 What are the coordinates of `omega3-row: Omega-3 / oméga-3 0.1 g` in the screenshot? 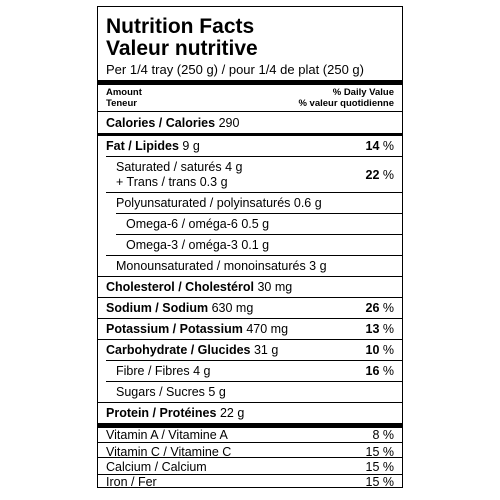 It's located at (198, 245).